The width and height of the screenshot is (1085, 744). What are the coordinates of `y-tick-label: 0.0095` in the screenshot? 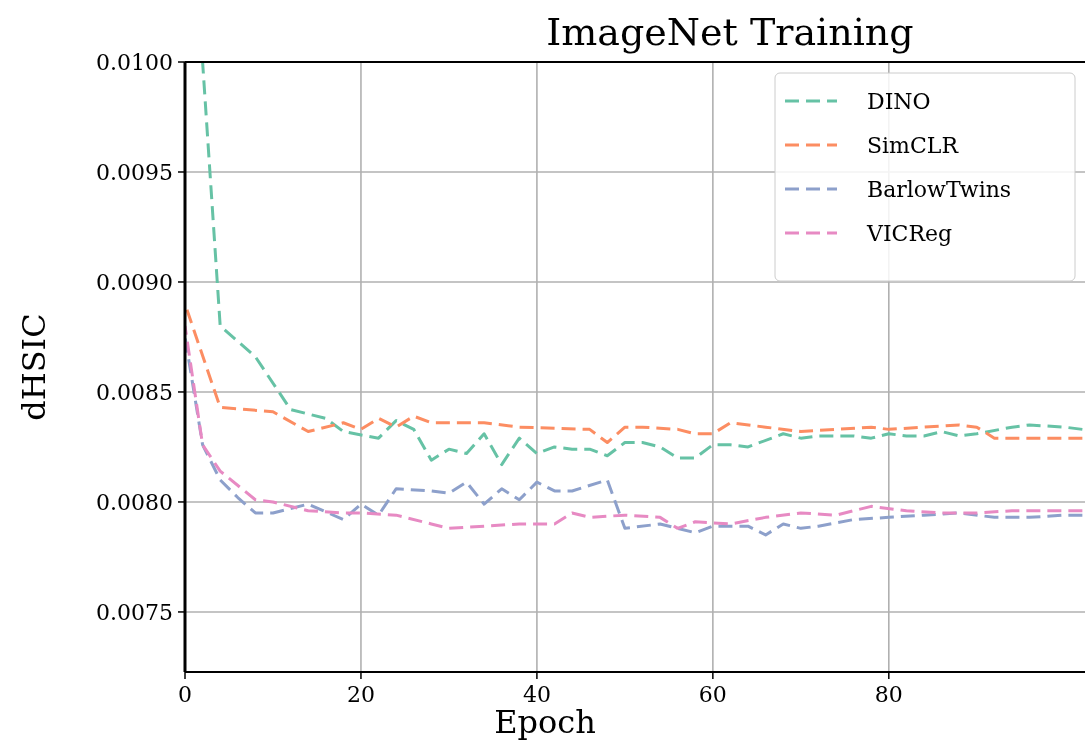 It's located at (134, 172).